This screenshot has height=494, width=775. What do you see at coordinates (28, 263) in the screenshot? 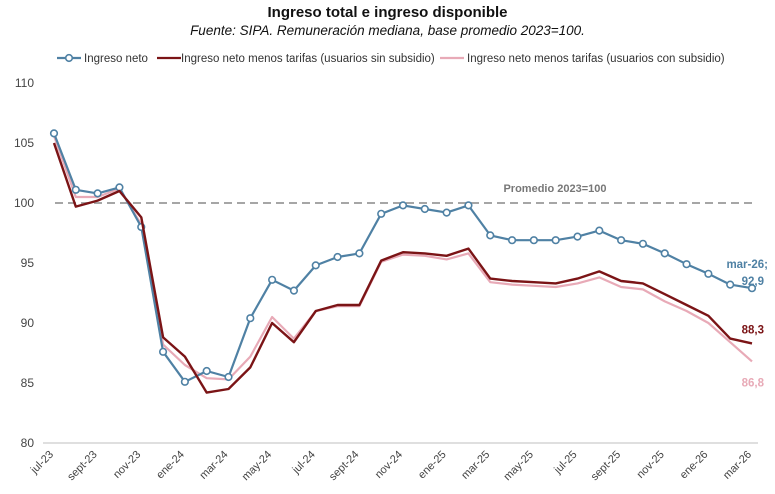
I see `y-tick-label: 95` at bounding box center [28, 263].